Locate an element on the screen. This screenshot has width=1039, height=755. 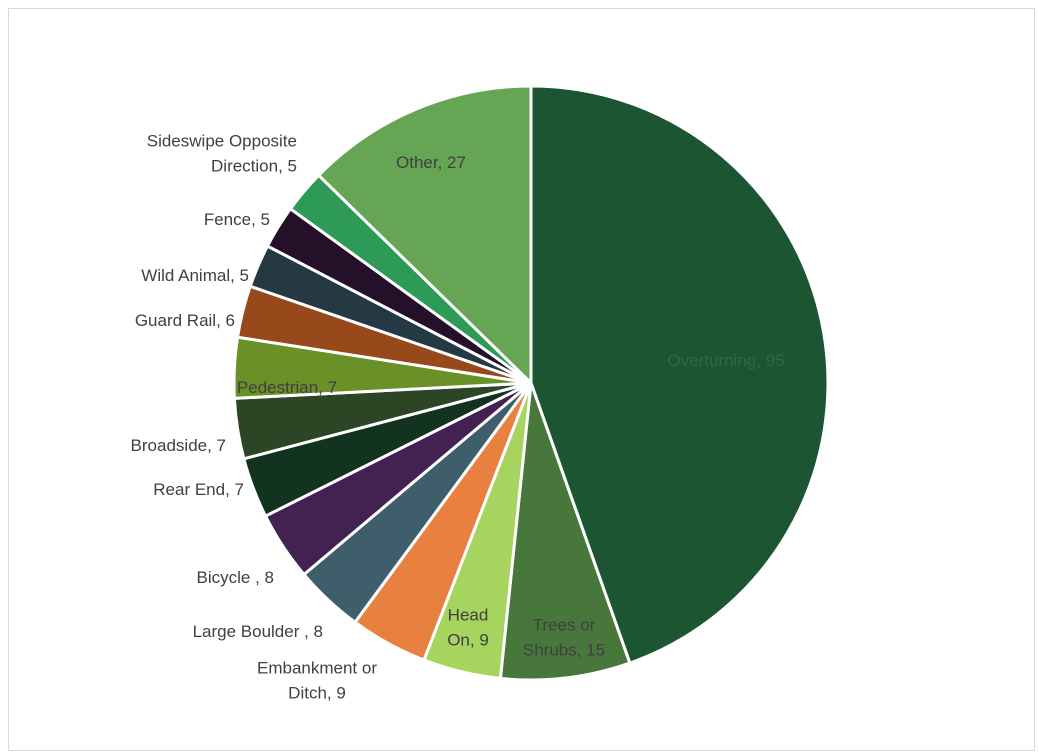
data-label-line: Large Boulder , 8 is located at coordinates (258, 631).